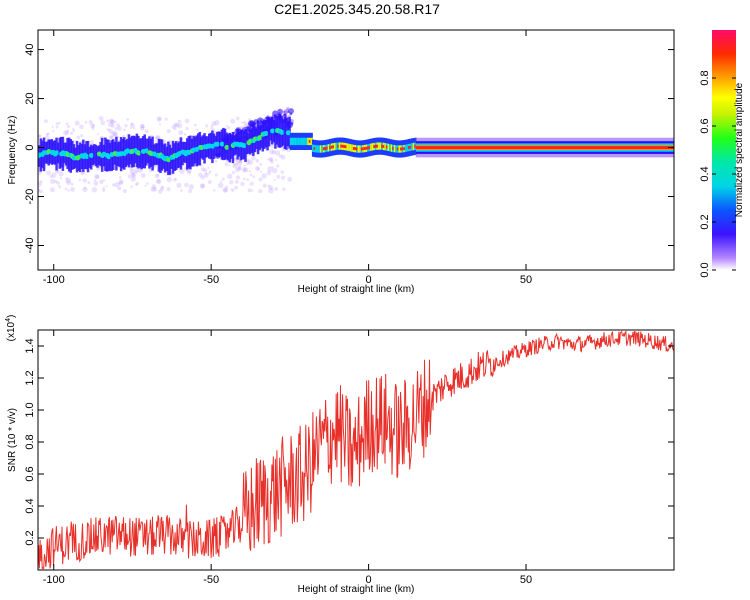 The height and width of the screenshot is (600, 750). I want to click on snr-ylabel: SNR (10 * v/v), so click(12, 440).